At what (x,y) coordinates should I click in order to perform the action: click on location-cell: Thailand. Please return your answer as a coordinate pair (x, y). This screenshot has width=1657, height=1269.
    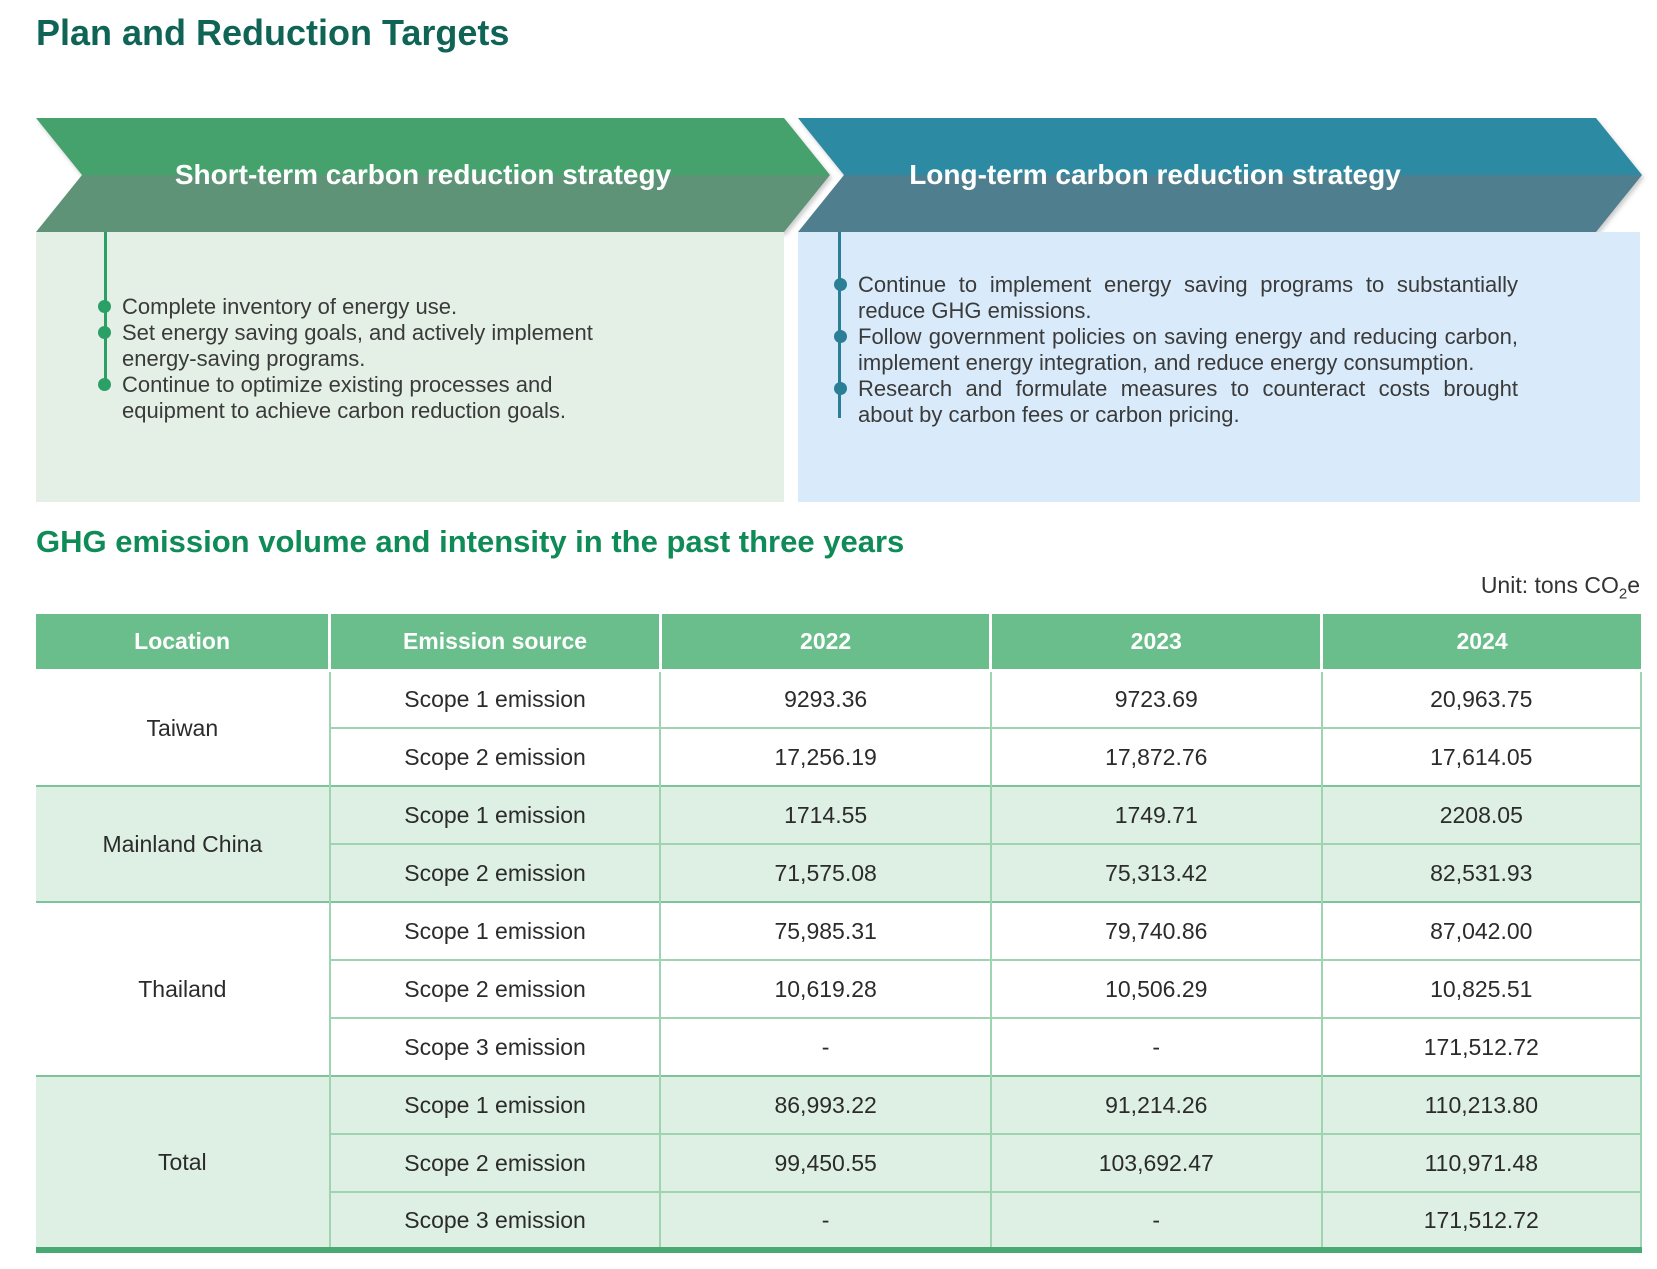
    Looking at the image, I should click on (183, 988).